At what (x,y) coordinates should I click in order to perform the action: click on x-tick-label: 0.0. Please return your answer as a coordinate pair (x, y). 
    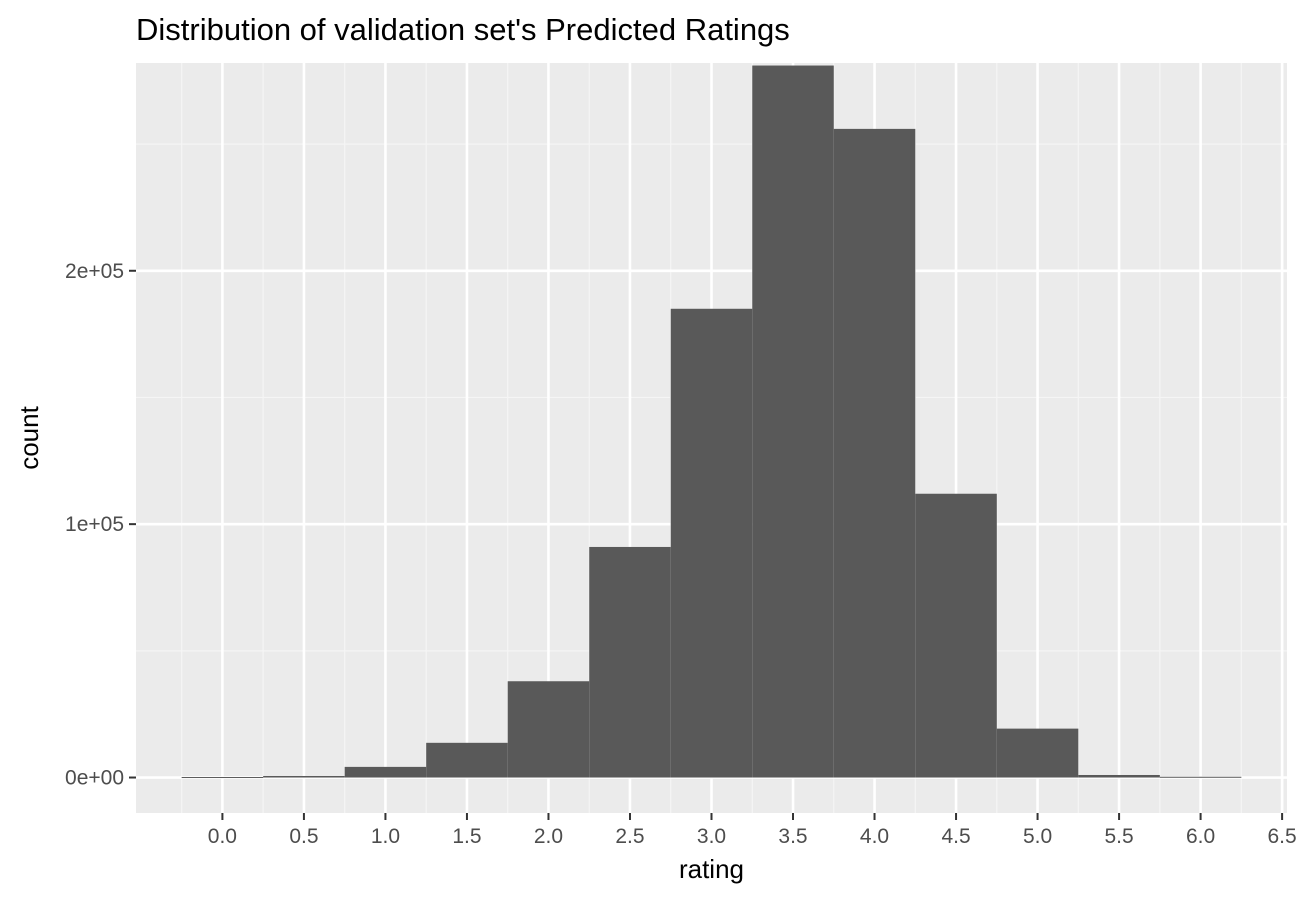
    Looking at the image, I should click on (222, 836).